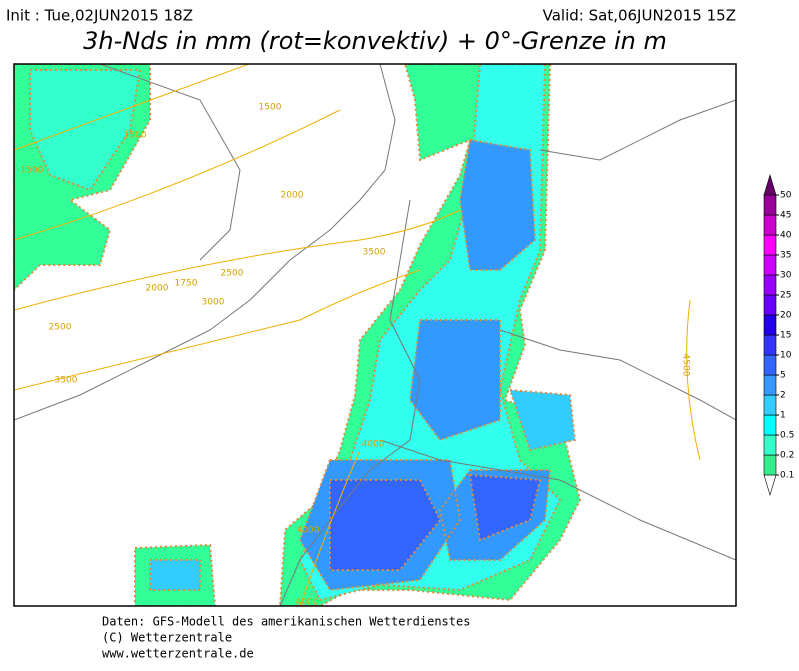  What do you see at coordinates (786, 196) in the screenshot?
I see `colorbar-label: 50` at bounding box center [786, 196].